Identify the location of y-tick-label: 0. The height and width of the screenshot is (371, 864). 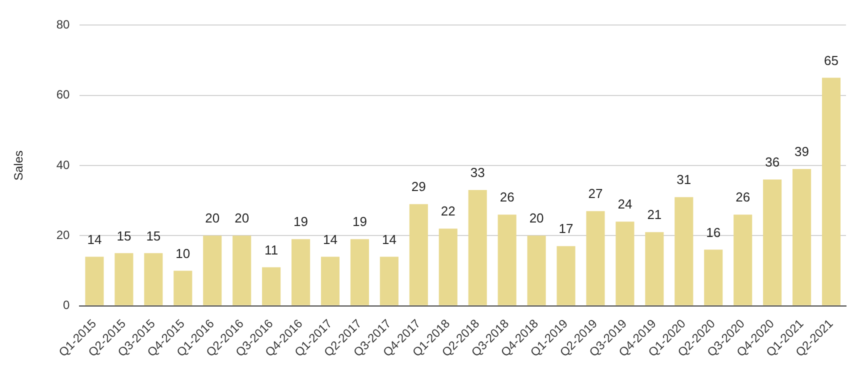
(66, 305).